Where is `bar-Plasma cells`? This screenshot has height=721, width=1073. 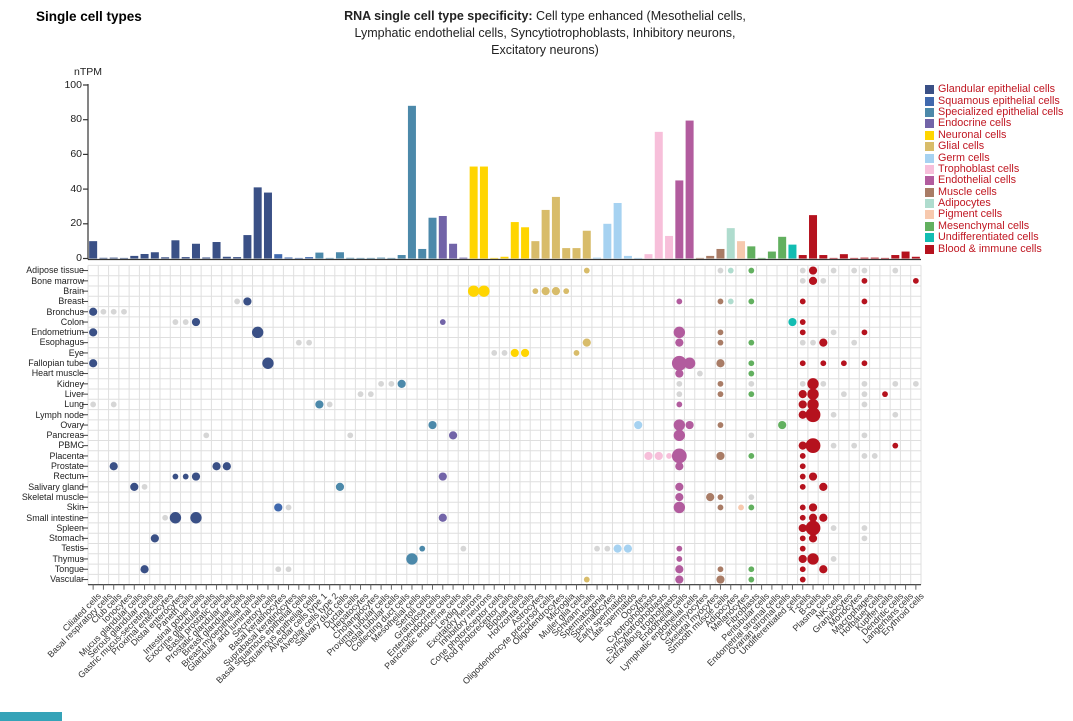
bar-Plasma cells is located at coordinates (823, 257).